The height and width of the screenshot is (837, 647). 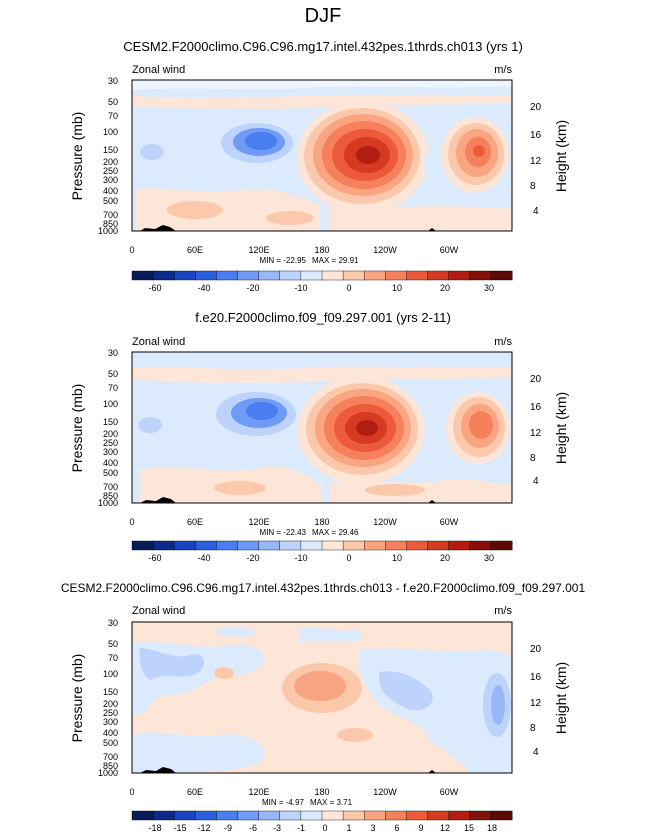 I want to click on panel-2-height-axis: 20 16 12 8 4, so click(x=536, y=430).